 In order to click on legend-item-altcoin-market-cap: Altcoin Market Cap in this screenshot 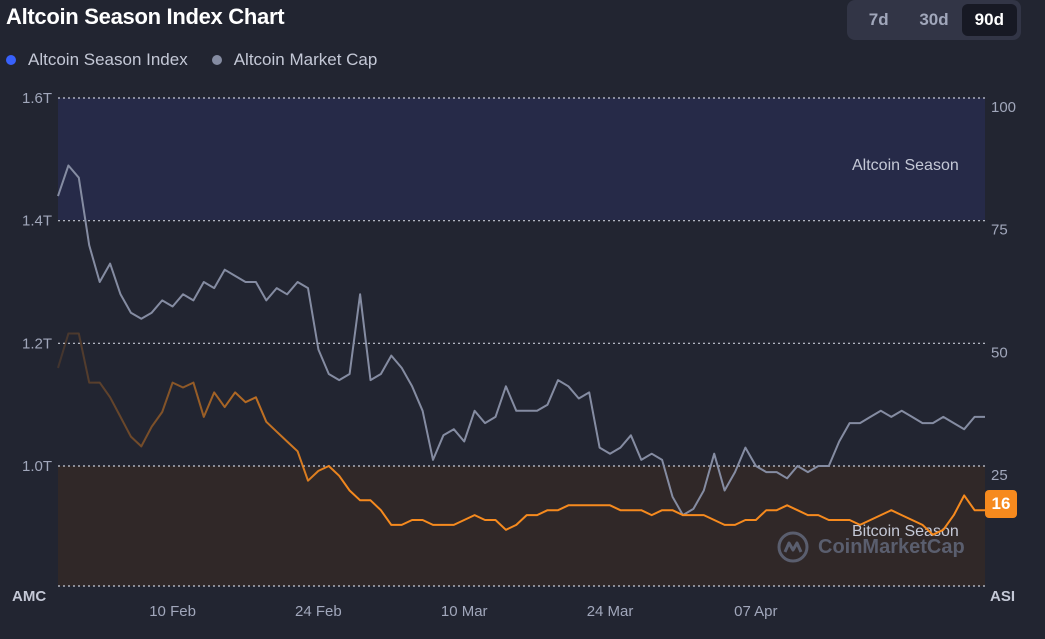, I will do `click(294, 60)`.